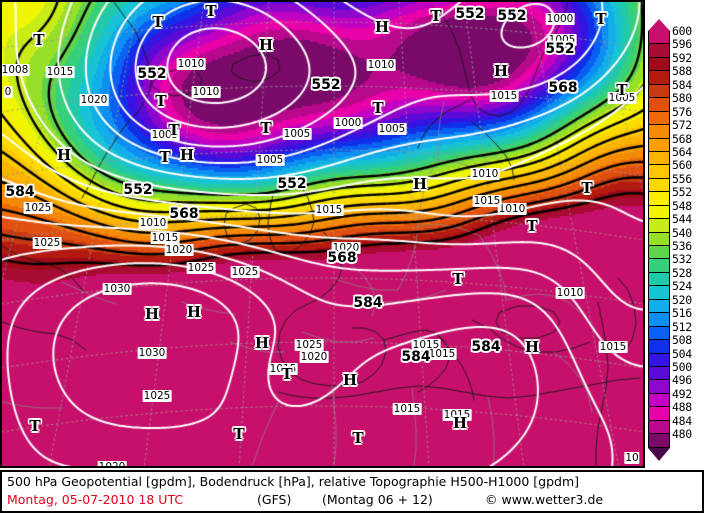 The height and width of the screenshot is (513, 704). What do you see at coordinates (544, 499) in the screenshot?
I see `footer-copyright: © www.wetter3.de` at bounding box center [544, 499].